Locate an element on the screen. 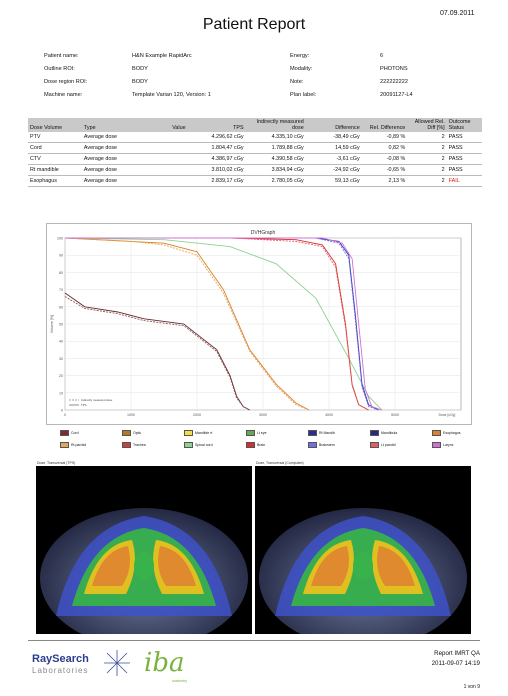  info-label: Dose region ROI: is located at coordinates (66, 82).